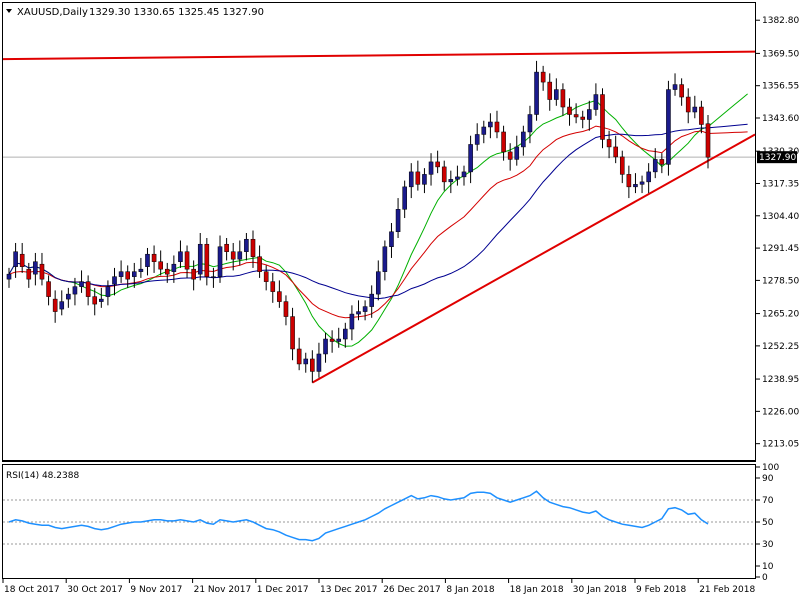  Describe the element at coordinates (765, 578) in the screenshot. I see `rsi-tick-label: 0` at that location.